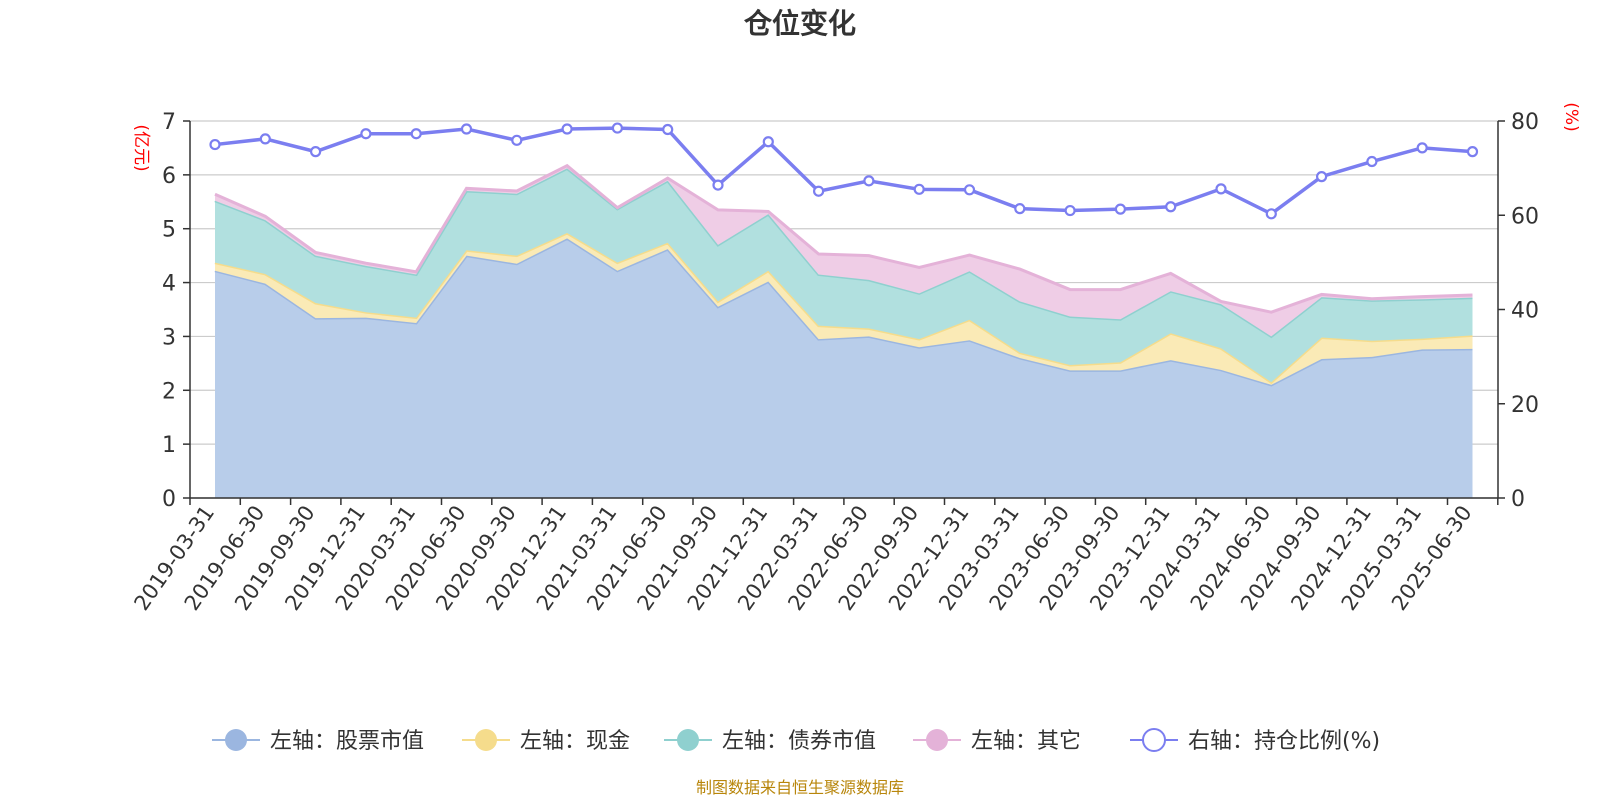 The image size is (1600, 800). I want to click on left-tick-label: 4, so click(169, 284).